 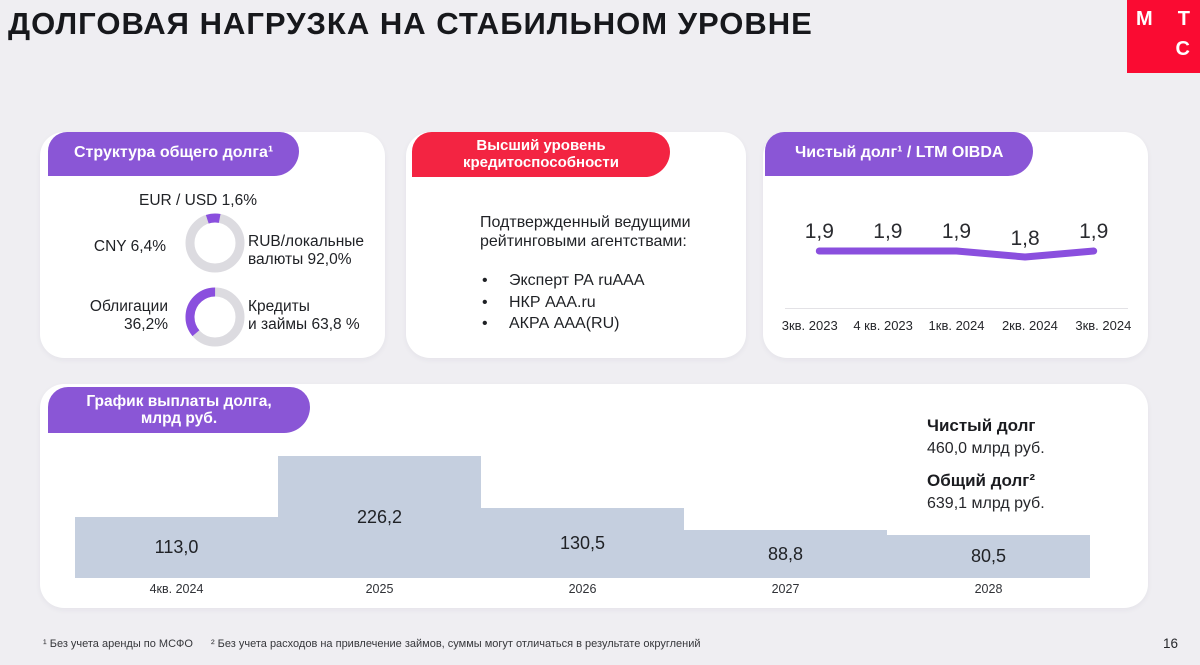 I want to click on instrument-donut-right-label: Кредиты и займы 63,8 %, so click(x=304, y=316).